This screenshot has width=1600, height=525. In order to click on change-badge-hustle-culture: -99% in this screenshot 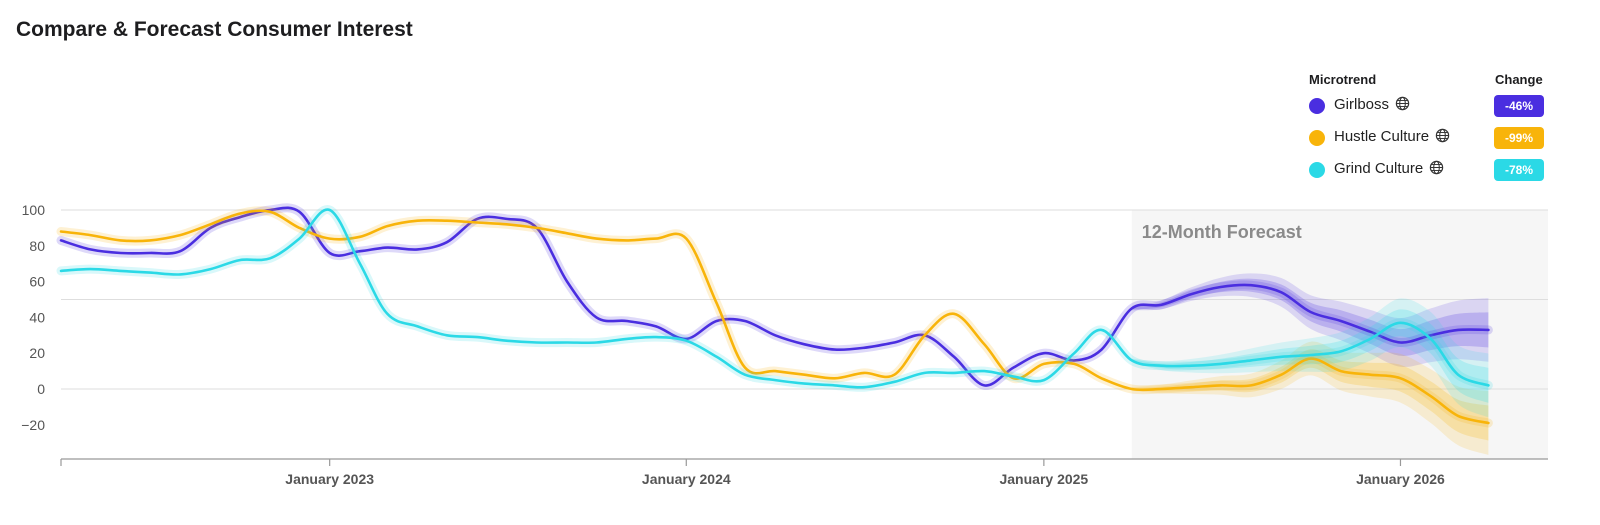, I will do `click(1519, 138)`.